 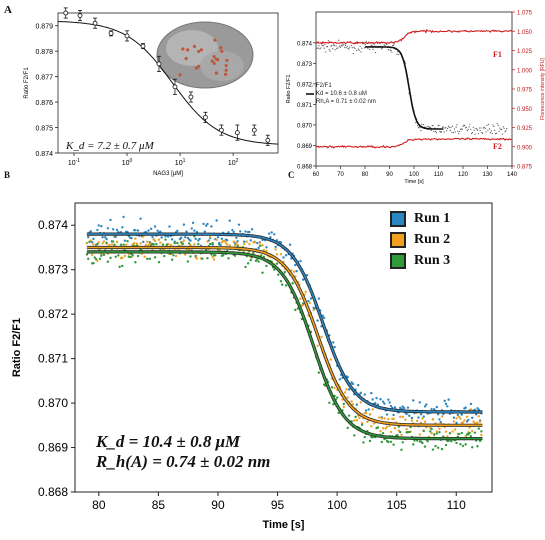 What do you see at coordinates (184, 161) in the screenshot?
I see `panel-a-x-tick-exponent: 1` at bounding box center [184, 161].